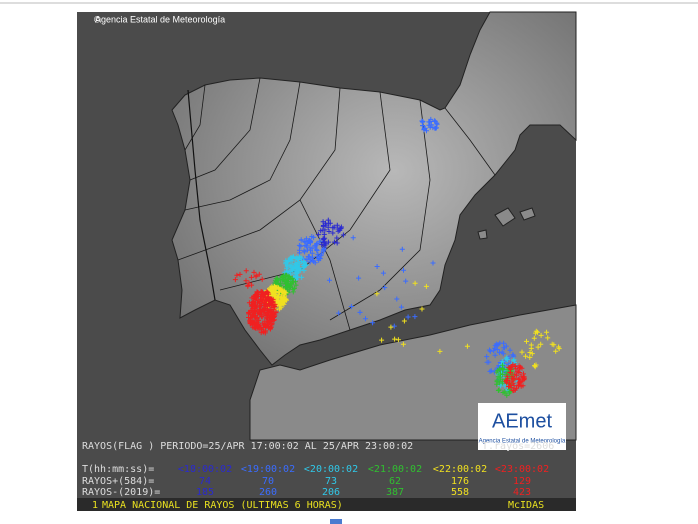  Describe the element at coordinates (522, 492) in the screenshot. I see `negative-count: 423` at that location.